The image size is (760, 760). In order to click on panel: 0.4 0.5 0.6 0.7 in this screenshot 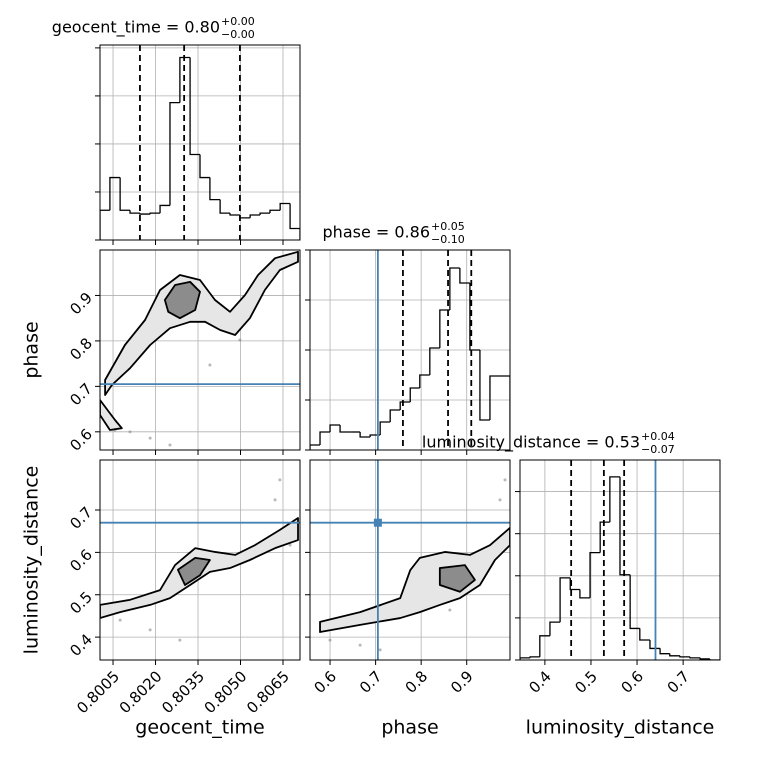, I will do `click(618, 578)`.